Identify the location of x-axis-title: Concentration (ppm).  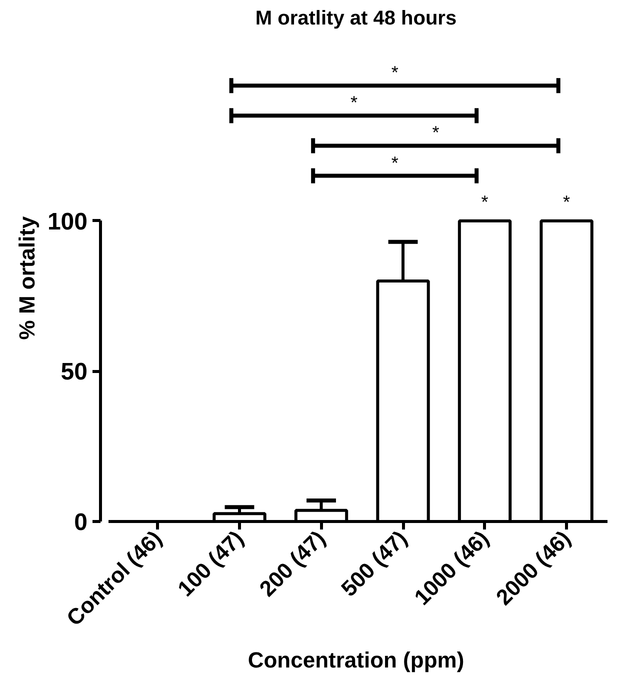
(356, 659).